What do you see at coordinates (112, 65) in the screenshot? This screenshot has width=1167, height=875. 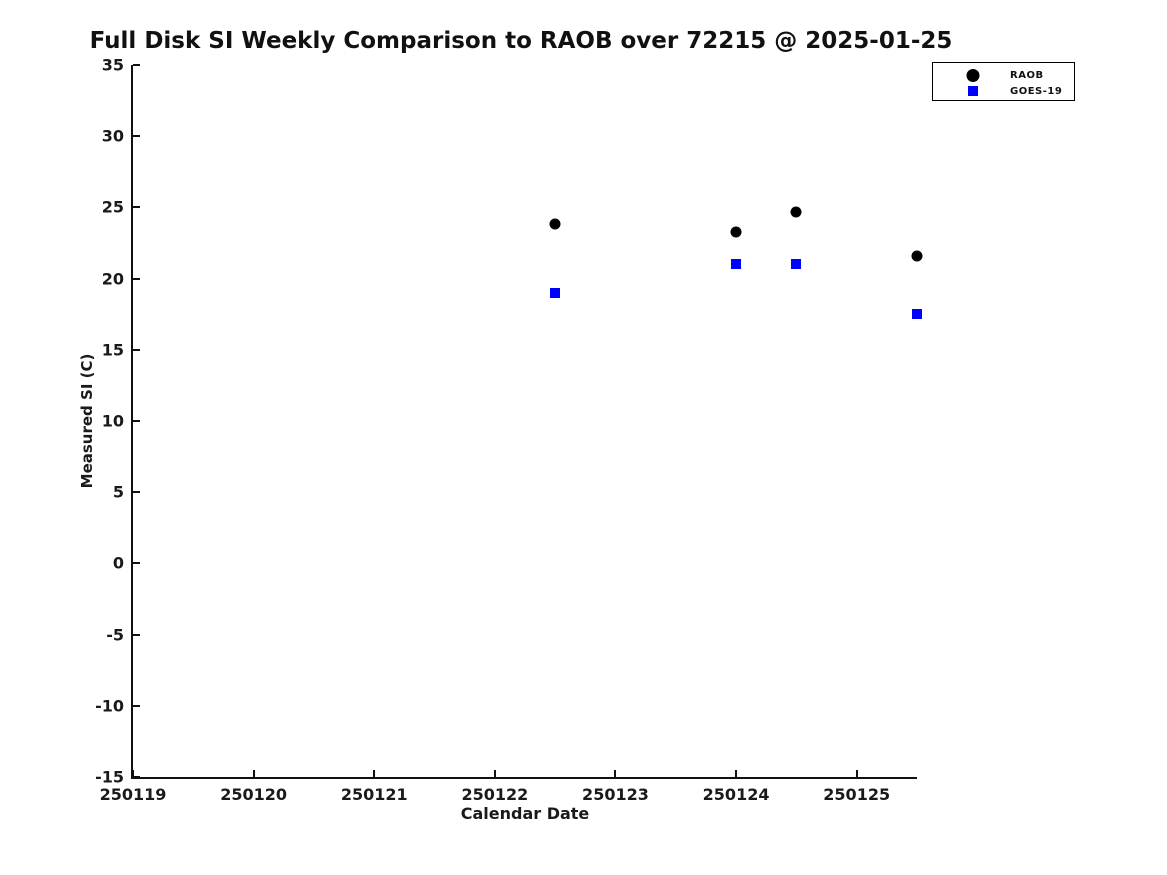 I see `y-tick-label: 35` at bounding box center [112, 65].